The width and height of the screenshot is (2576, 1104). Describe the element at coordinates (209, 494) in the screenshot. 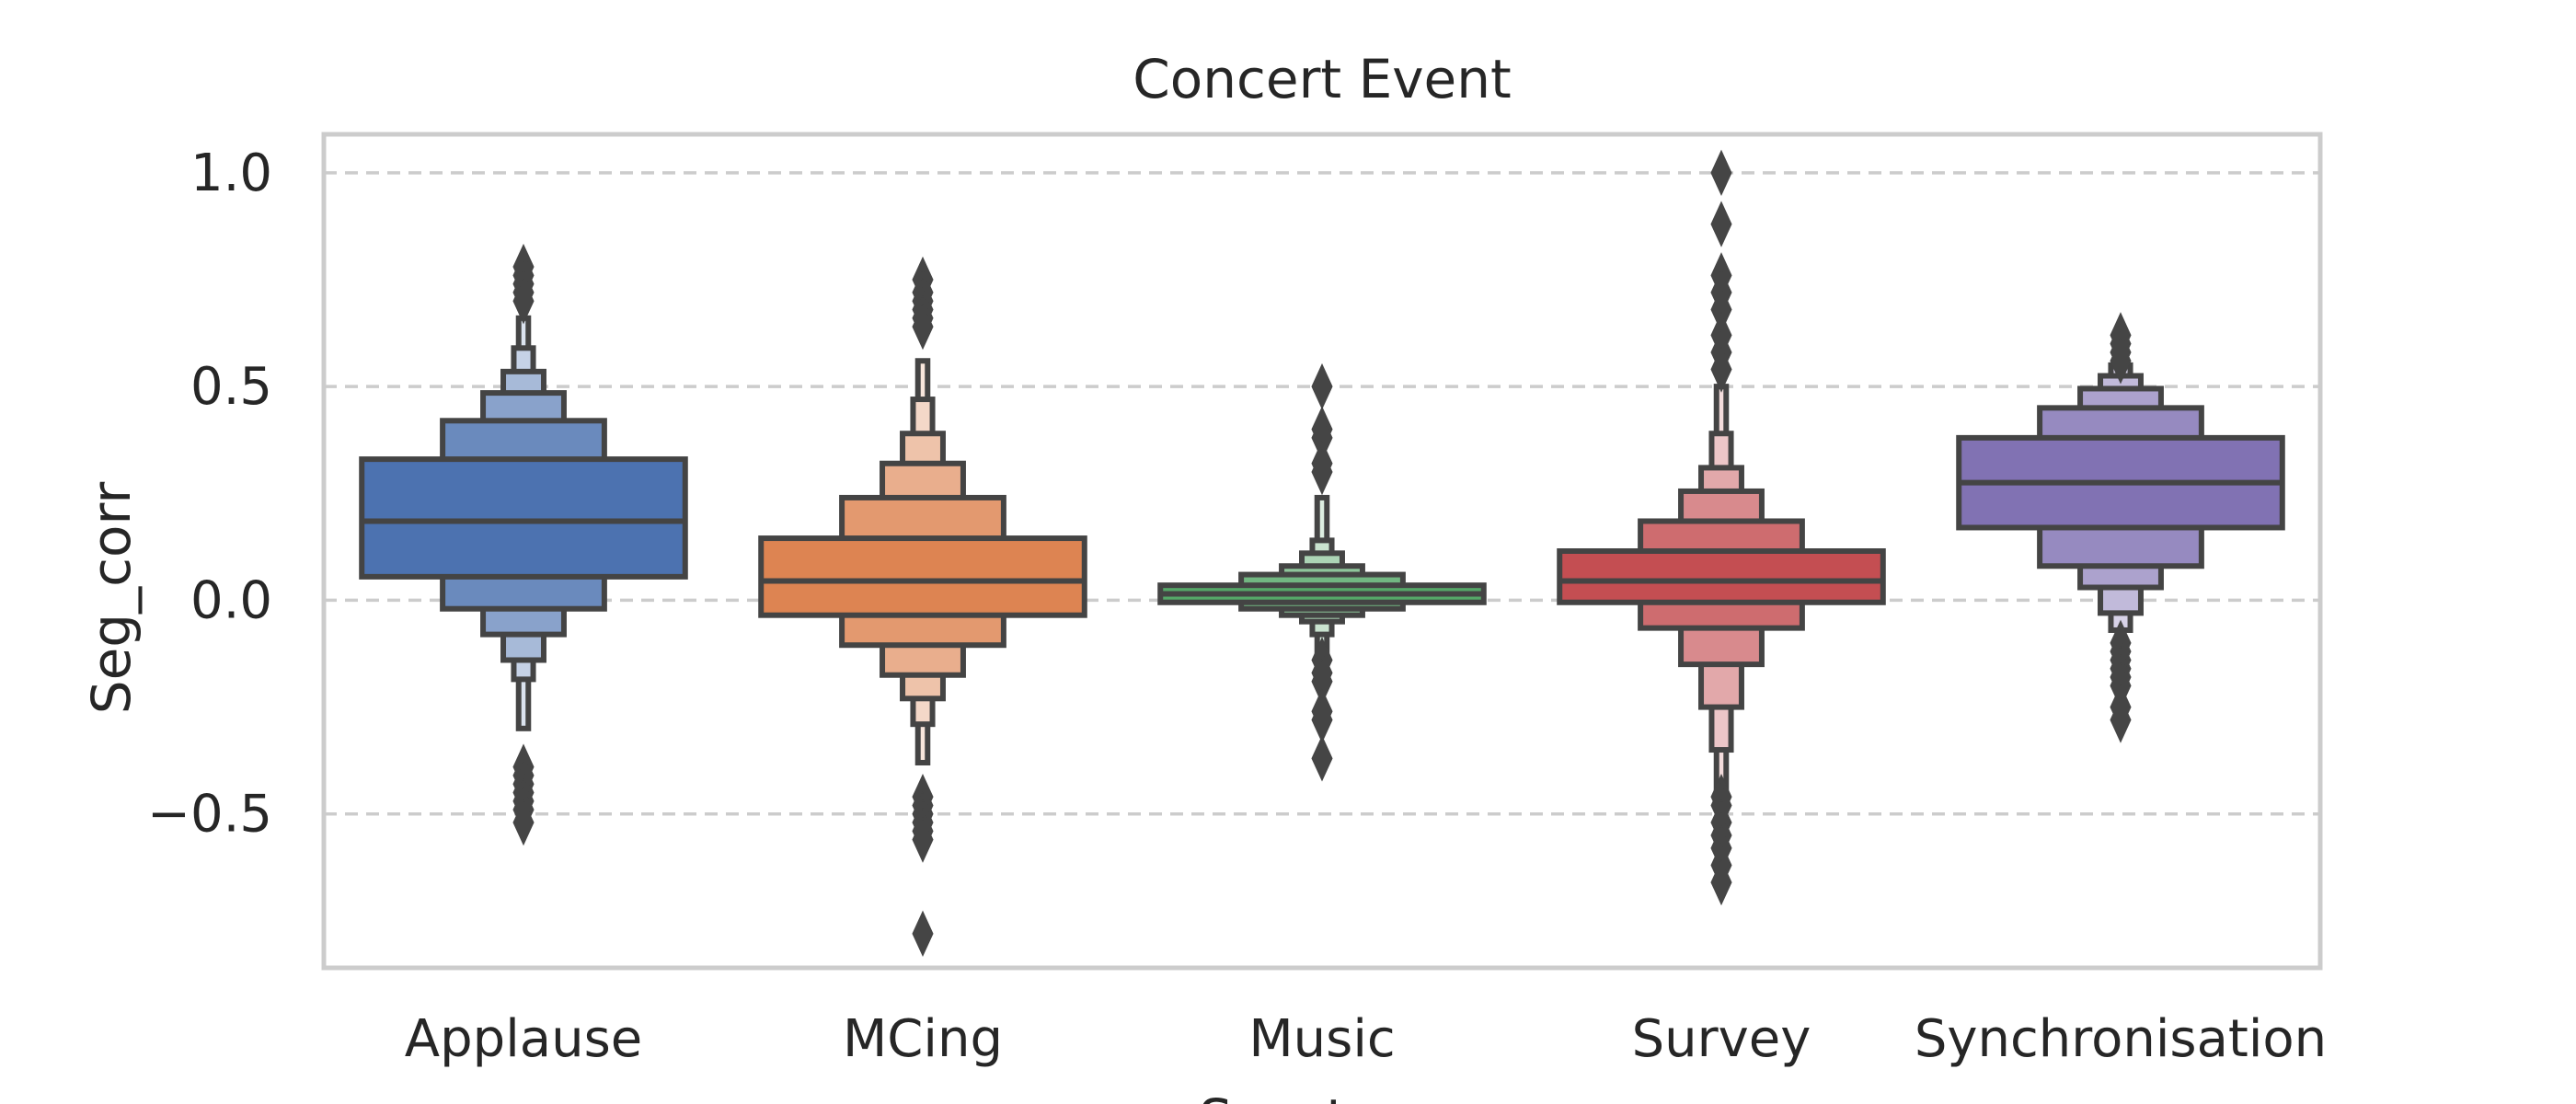

I see `y-axis-ticks: 1.0 0.5 0.0 −0.5` at that location.